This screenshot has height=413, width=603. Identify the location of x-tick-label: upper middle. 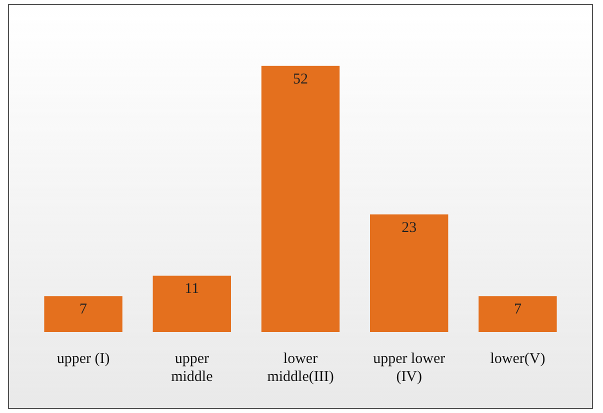
(192, 367).